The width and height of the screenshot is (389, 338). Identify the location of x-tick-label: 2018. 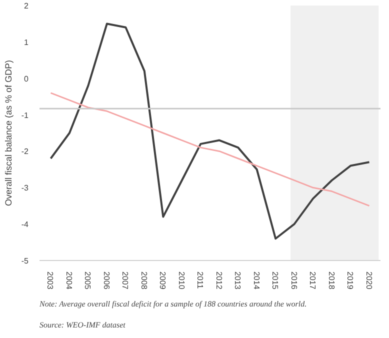
(331, 281).